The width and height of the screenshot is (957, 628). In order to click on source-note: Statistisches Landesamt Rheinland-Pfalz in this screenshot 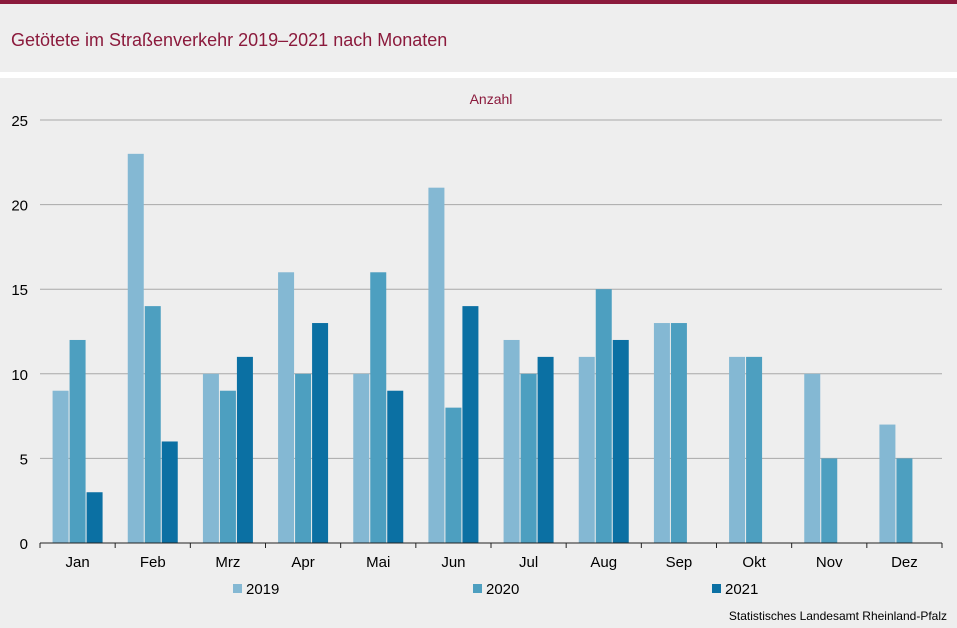, I will do `click(838, 616)`.